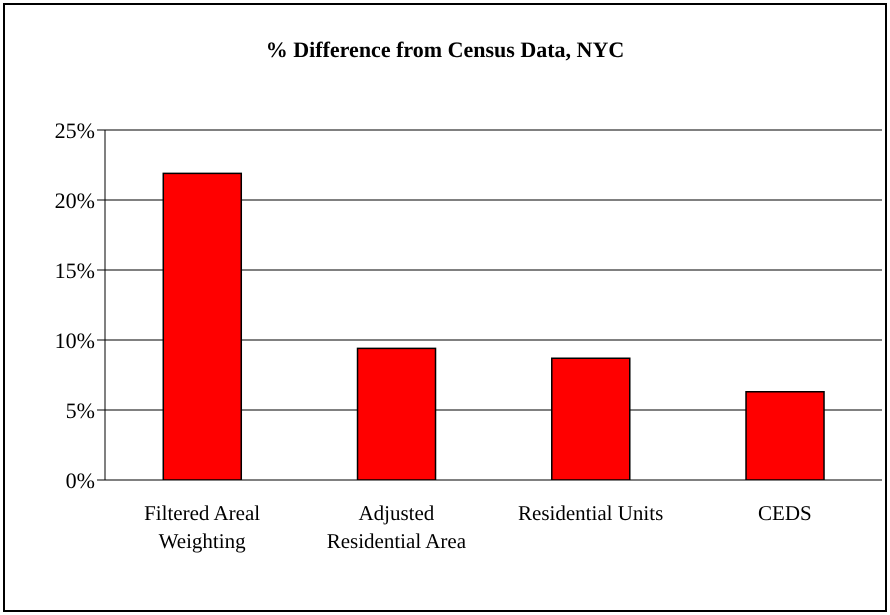 This screenshot has width=890, height=615. What do you see at coordinates (80, 480) in the screenshot?
I see `y-tick-label: 0%` at bounding box center [80, 480].